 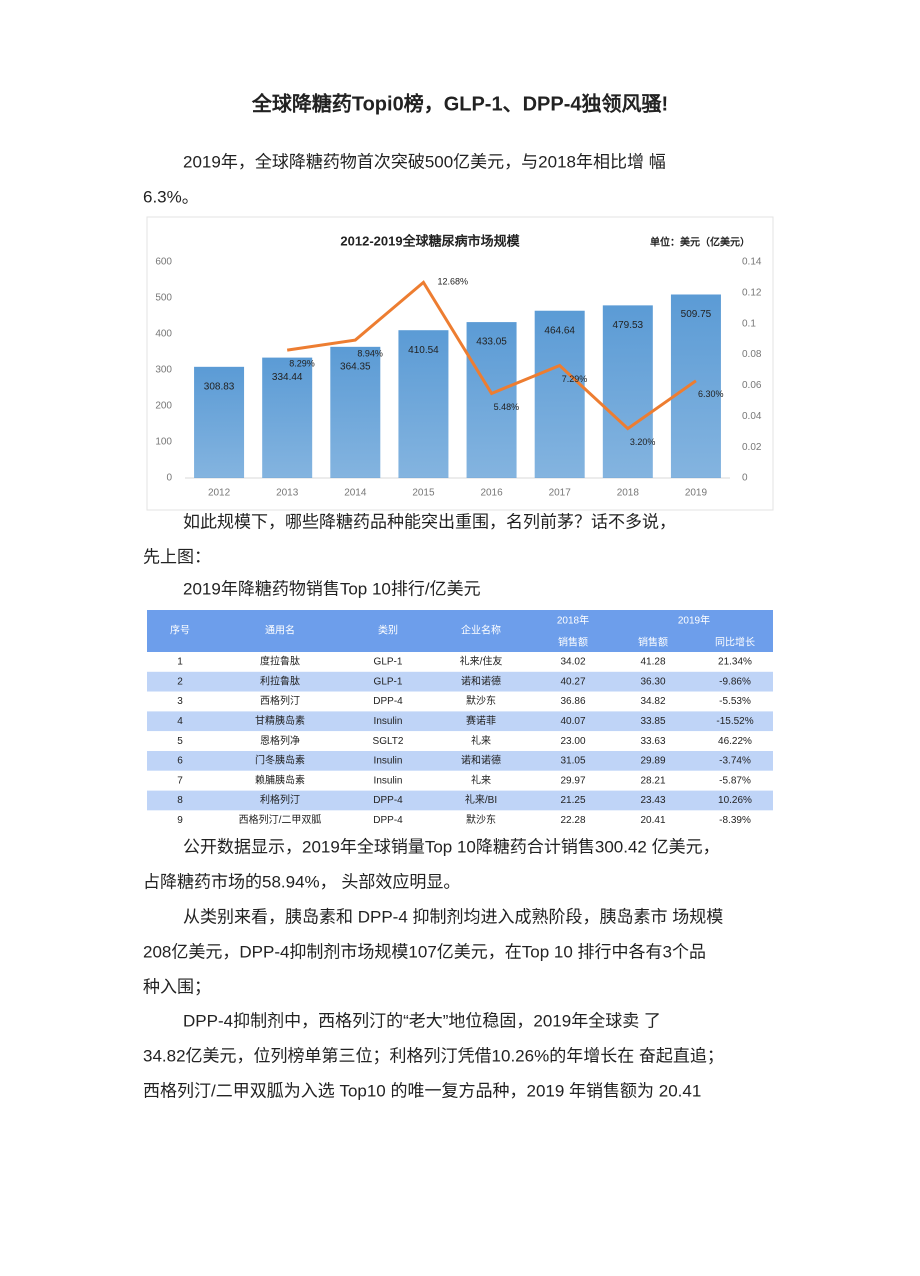 I want to click on table-cell: 礼来, so click(x=481, y=779).